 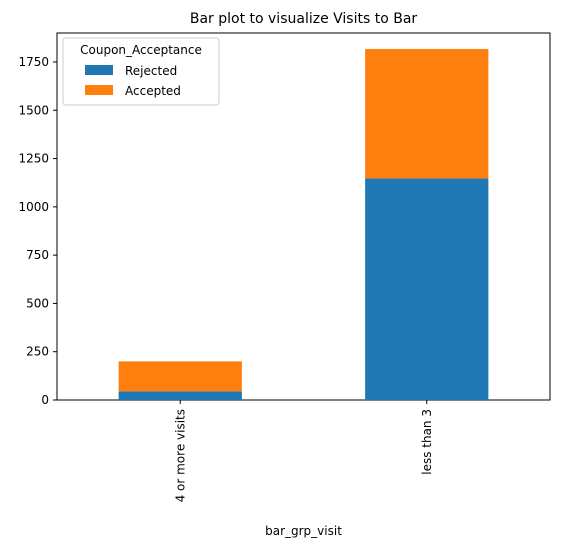 What do you see at coordinates (33, 207) in the screenshot?
I see `y-tick-label-4: 1000` at bounding box center [33, 207].